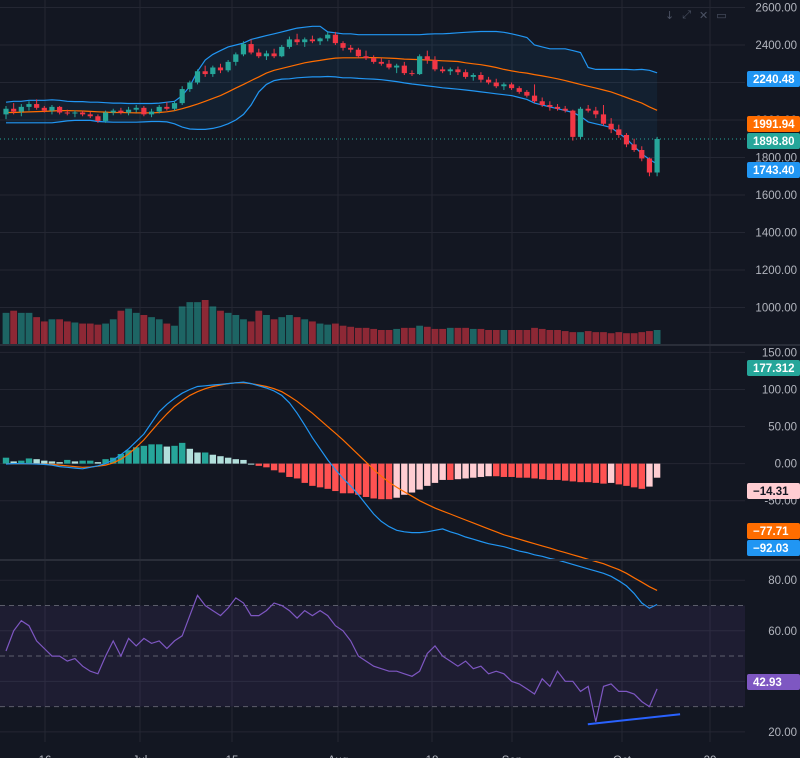 Image resolution: width=800 pixels, height=758 pixels. I want to click on maximize-icon: ▭, so click(721, 15).